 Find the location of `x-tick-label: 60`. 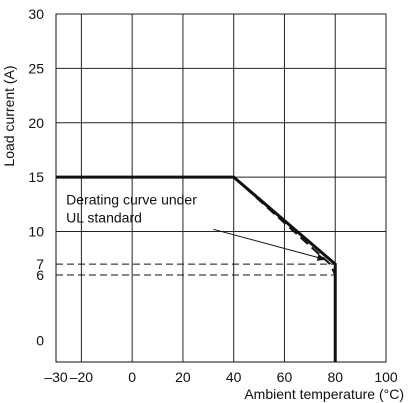

x-tick-label: 60 is located at coordinates (285, 377).